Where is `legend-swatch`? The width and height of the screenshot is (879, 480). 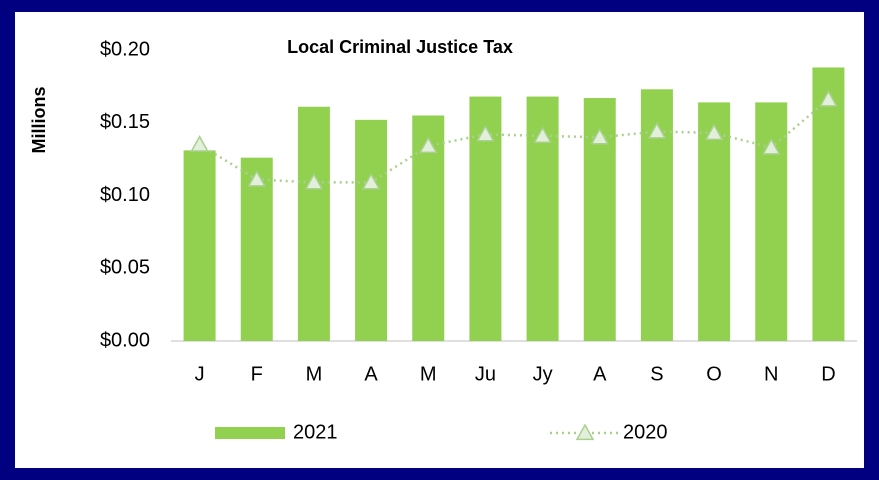 legend-swatch is located at coordinates (250, 433).